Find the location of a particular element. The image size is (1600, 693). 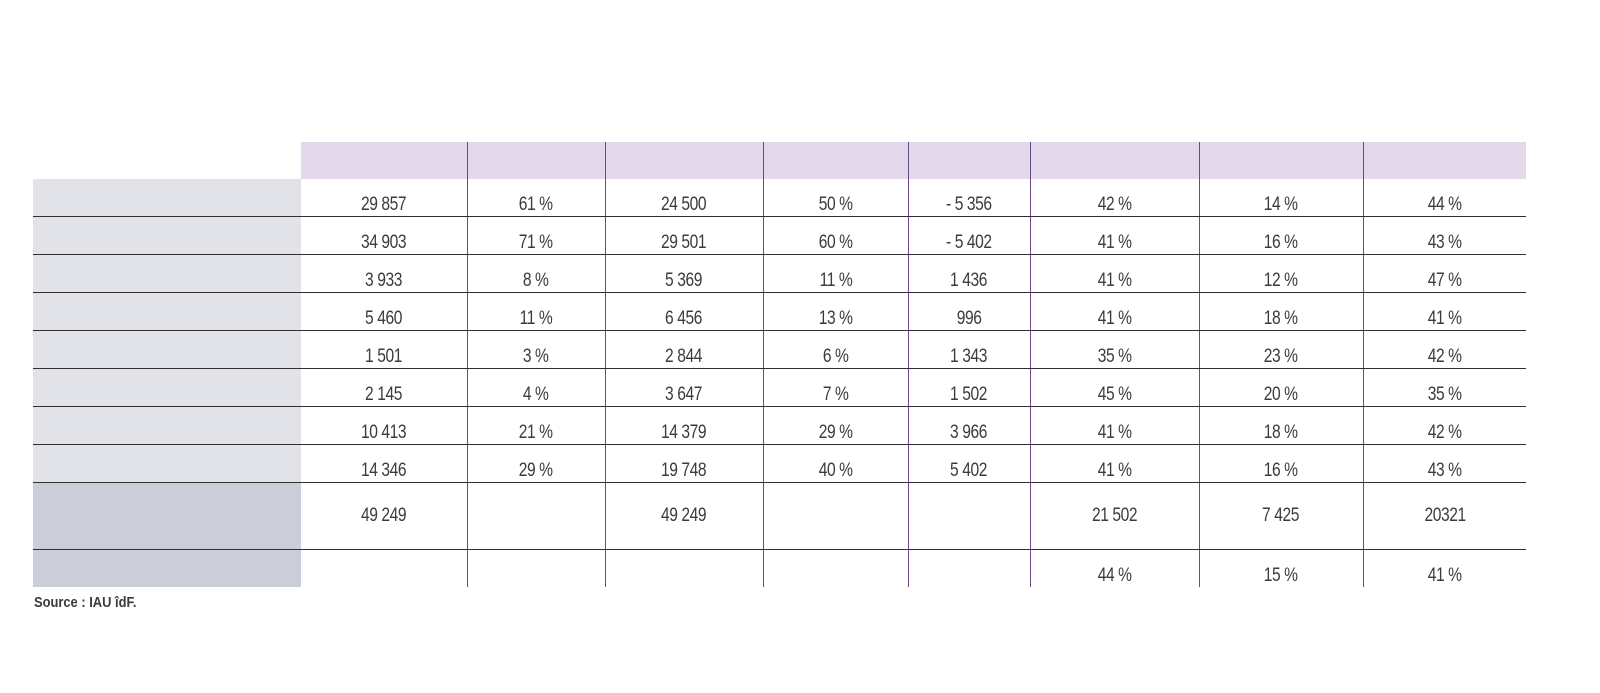

table-row: 34 903 71 % 29 501 60 % - 5 402 41 % 16 % 43 % is located at coordinates (779, 235).